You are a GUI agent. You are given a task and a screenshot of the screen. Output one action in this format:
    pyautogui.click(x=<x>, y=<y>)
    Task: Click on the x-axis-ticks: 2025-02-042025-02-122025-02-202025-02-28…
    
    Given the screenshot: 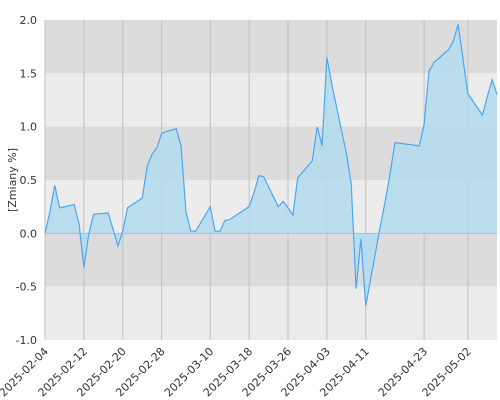 What is the action you would take?
    pyautogui.click(x=237, y=372)
    